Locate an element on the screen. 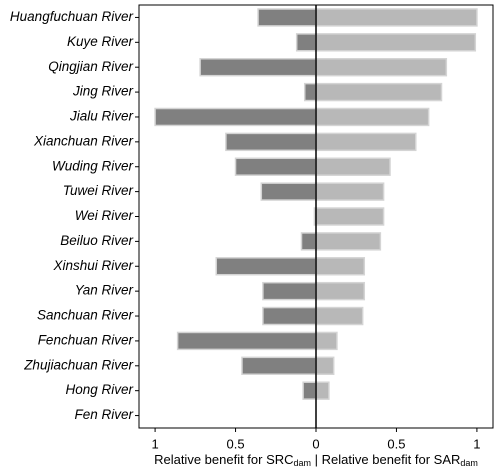 The width and height of the screenshot is (500, 468). y-tick-label: Wuding River is located at coordinates (93, 165).